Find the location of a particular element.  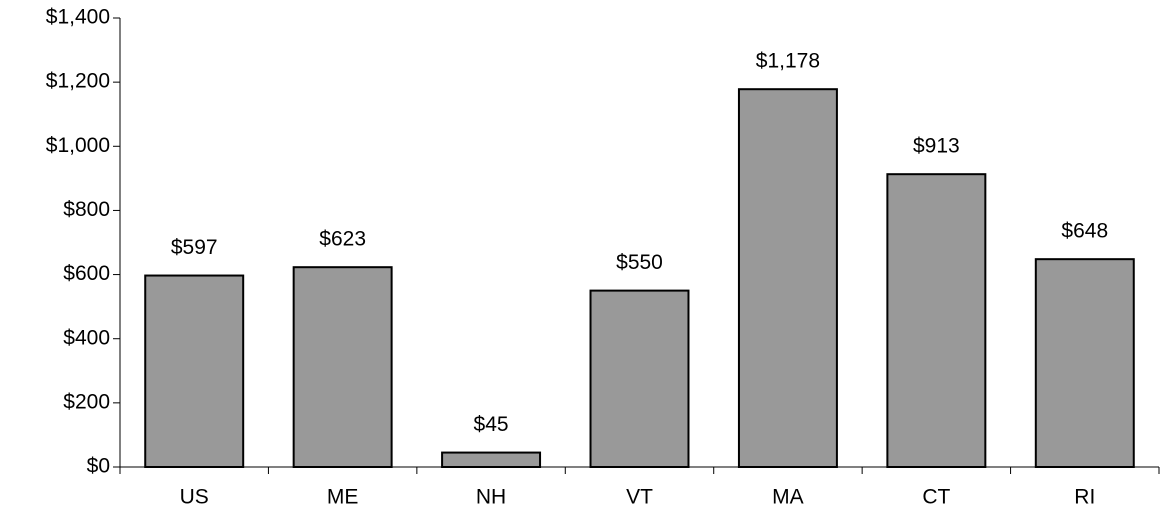

y-tick-label: $200 is located at coordinates (86, 401).